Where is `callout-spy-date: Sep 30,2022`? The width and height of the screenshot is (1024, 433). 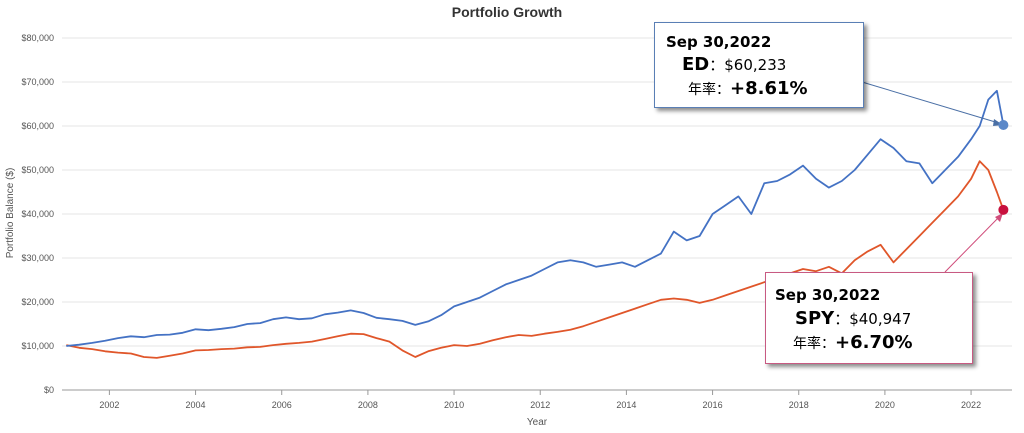
callout-spy-date: Sep 30,2022 is located at coordinates (828, 295).